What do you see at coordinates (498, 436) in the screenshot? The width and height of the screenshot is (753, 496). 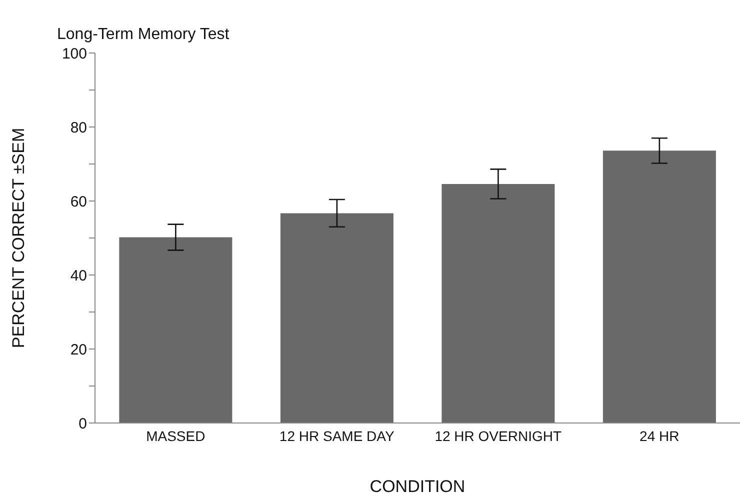 I see `x-tick-label: 12 HR OVERNIGHT` at bounding box center [498, 436].